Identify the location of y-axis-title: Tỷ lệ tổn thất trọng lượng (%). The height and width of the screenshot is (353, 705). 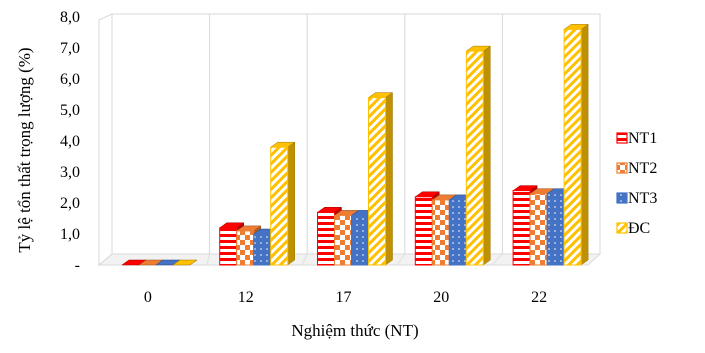
(24, 149).